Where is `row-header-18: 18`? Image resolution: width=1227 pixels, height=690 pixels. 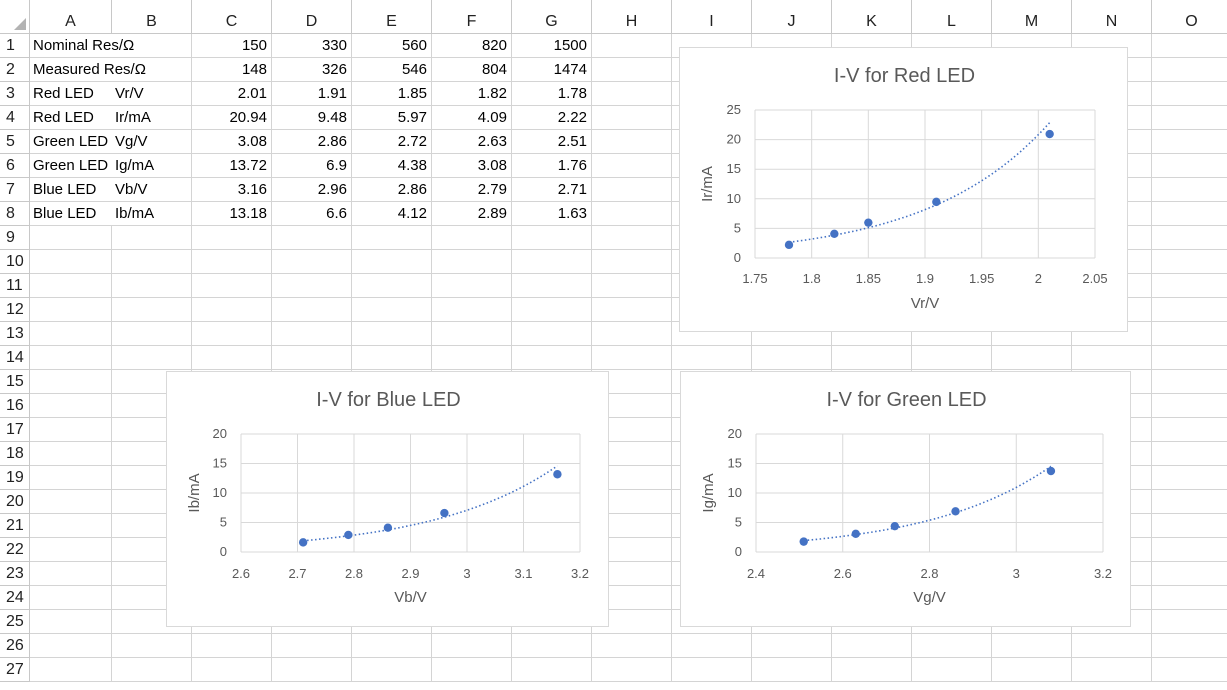 row-header-18: 18 is located at coordinates (15, 454).